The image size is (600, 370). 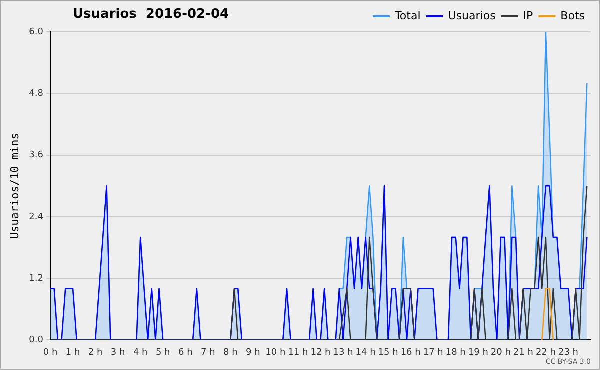 What do you see at coordinates (410, 353) in the screenshot?
I see `x-tick-label: 16 h` at bounding box center [410, 353].